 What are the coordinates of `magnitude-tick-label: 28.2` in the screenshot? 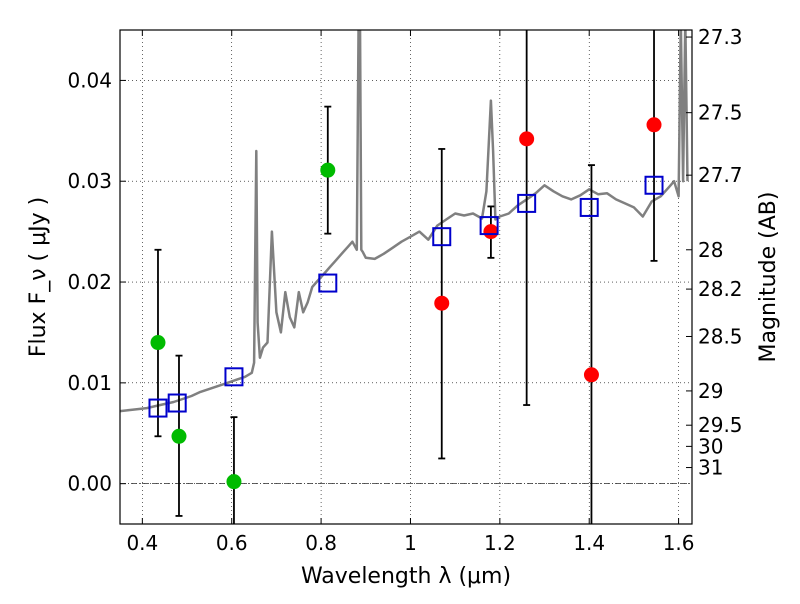 It's located at (720, 289).